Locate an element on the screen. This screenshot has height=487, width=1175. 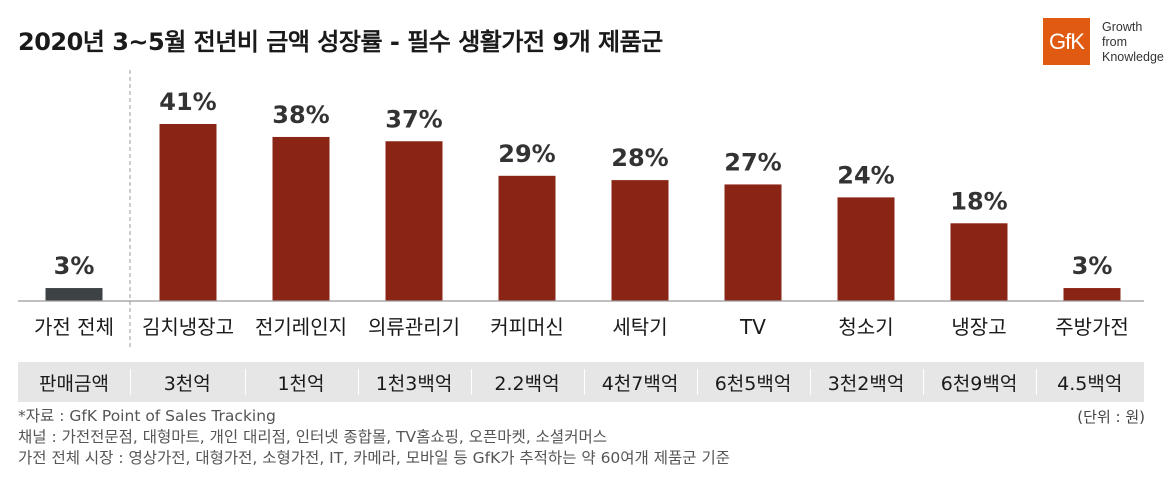
category-label: 가전 전체 is located at coordinates (74, 327).